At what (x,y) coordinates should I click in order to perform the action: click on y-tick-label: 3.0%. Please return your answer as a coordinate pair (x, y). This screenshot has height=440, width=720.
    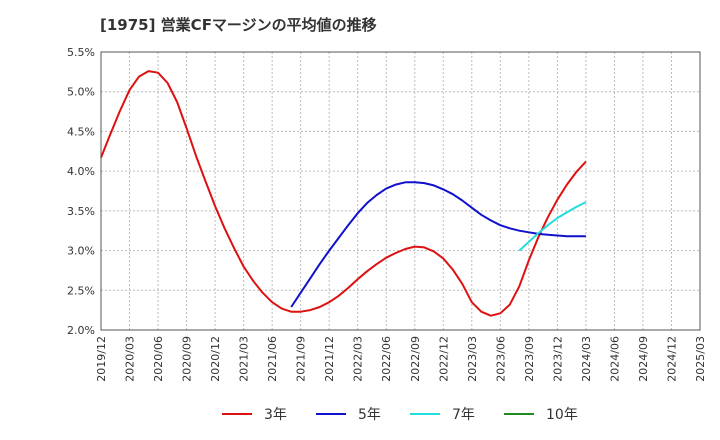
    Looking at the image, I should click on (81, 251).